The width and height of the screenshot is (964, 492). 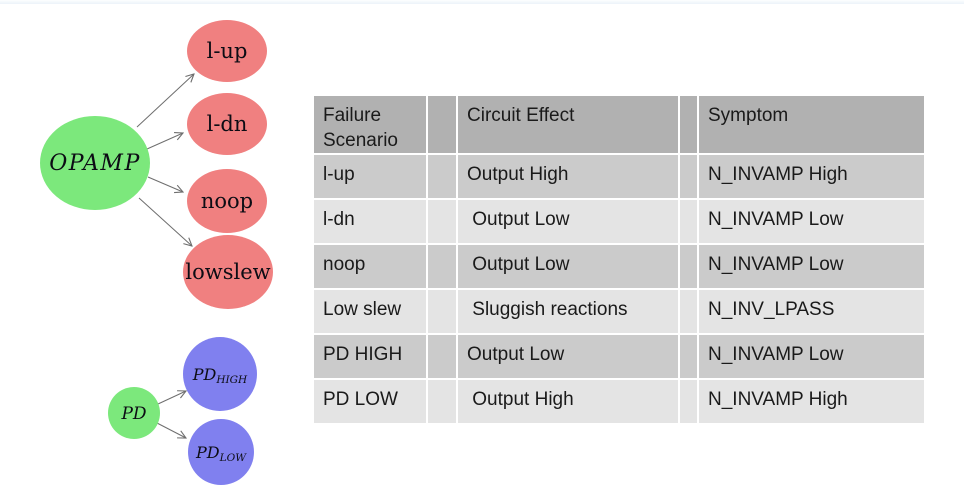 I want to click on node-label-l-up: l-up, so click(x=227, y=51).